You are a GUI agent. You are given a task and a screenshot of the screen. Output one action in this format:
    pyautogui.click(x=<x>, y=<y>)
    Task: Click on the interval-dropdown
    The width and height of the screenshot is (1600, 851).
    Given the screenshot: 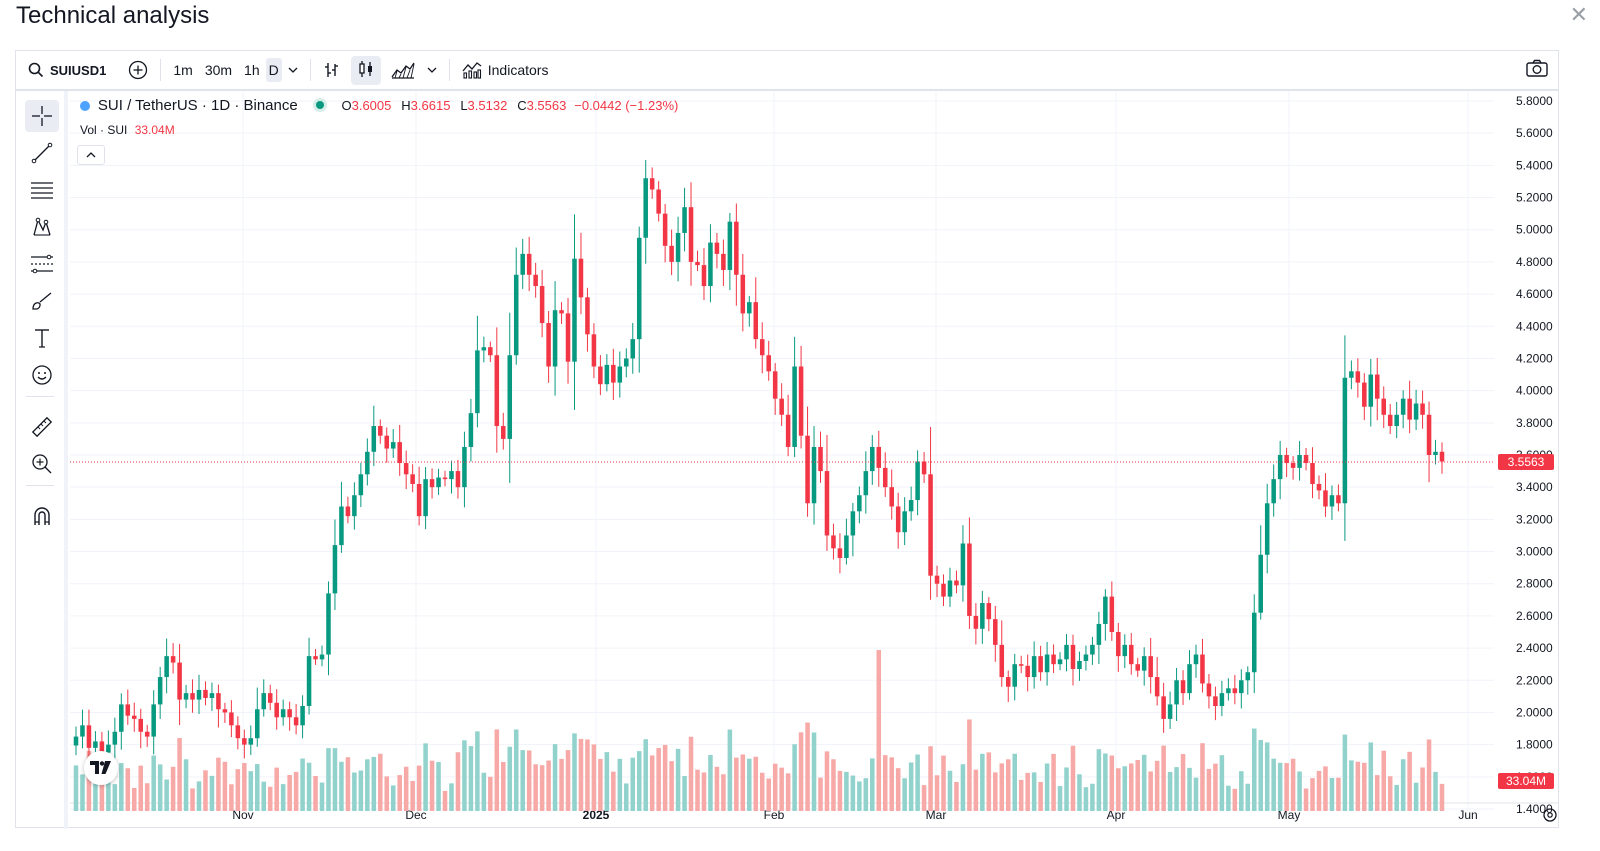 What is the action you would take?
    pyautogui.click(x=293, y=70)
    